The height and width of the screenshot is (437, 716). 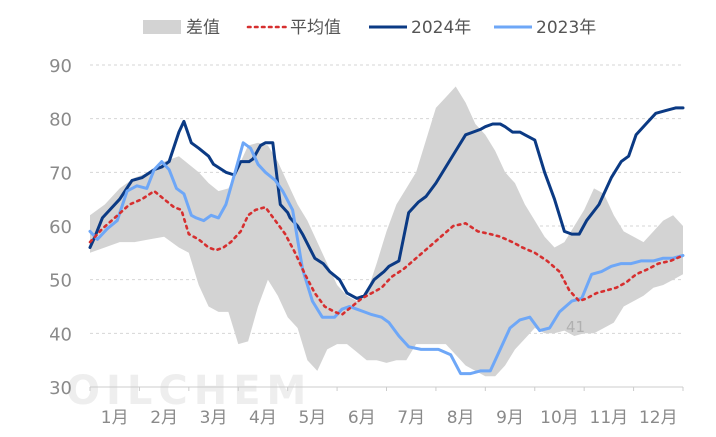 What do you see at coordinates (609, 418) in the screenshot?
I see `x-tick-label-11: 11月` at bounding box center [609, 418].